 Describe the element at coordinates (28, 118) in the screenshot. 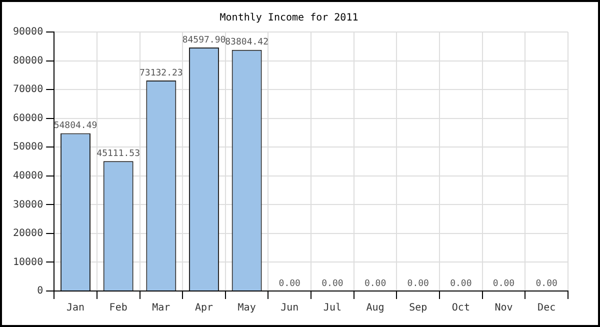

I see `y-tick-label: 60000` at that location.